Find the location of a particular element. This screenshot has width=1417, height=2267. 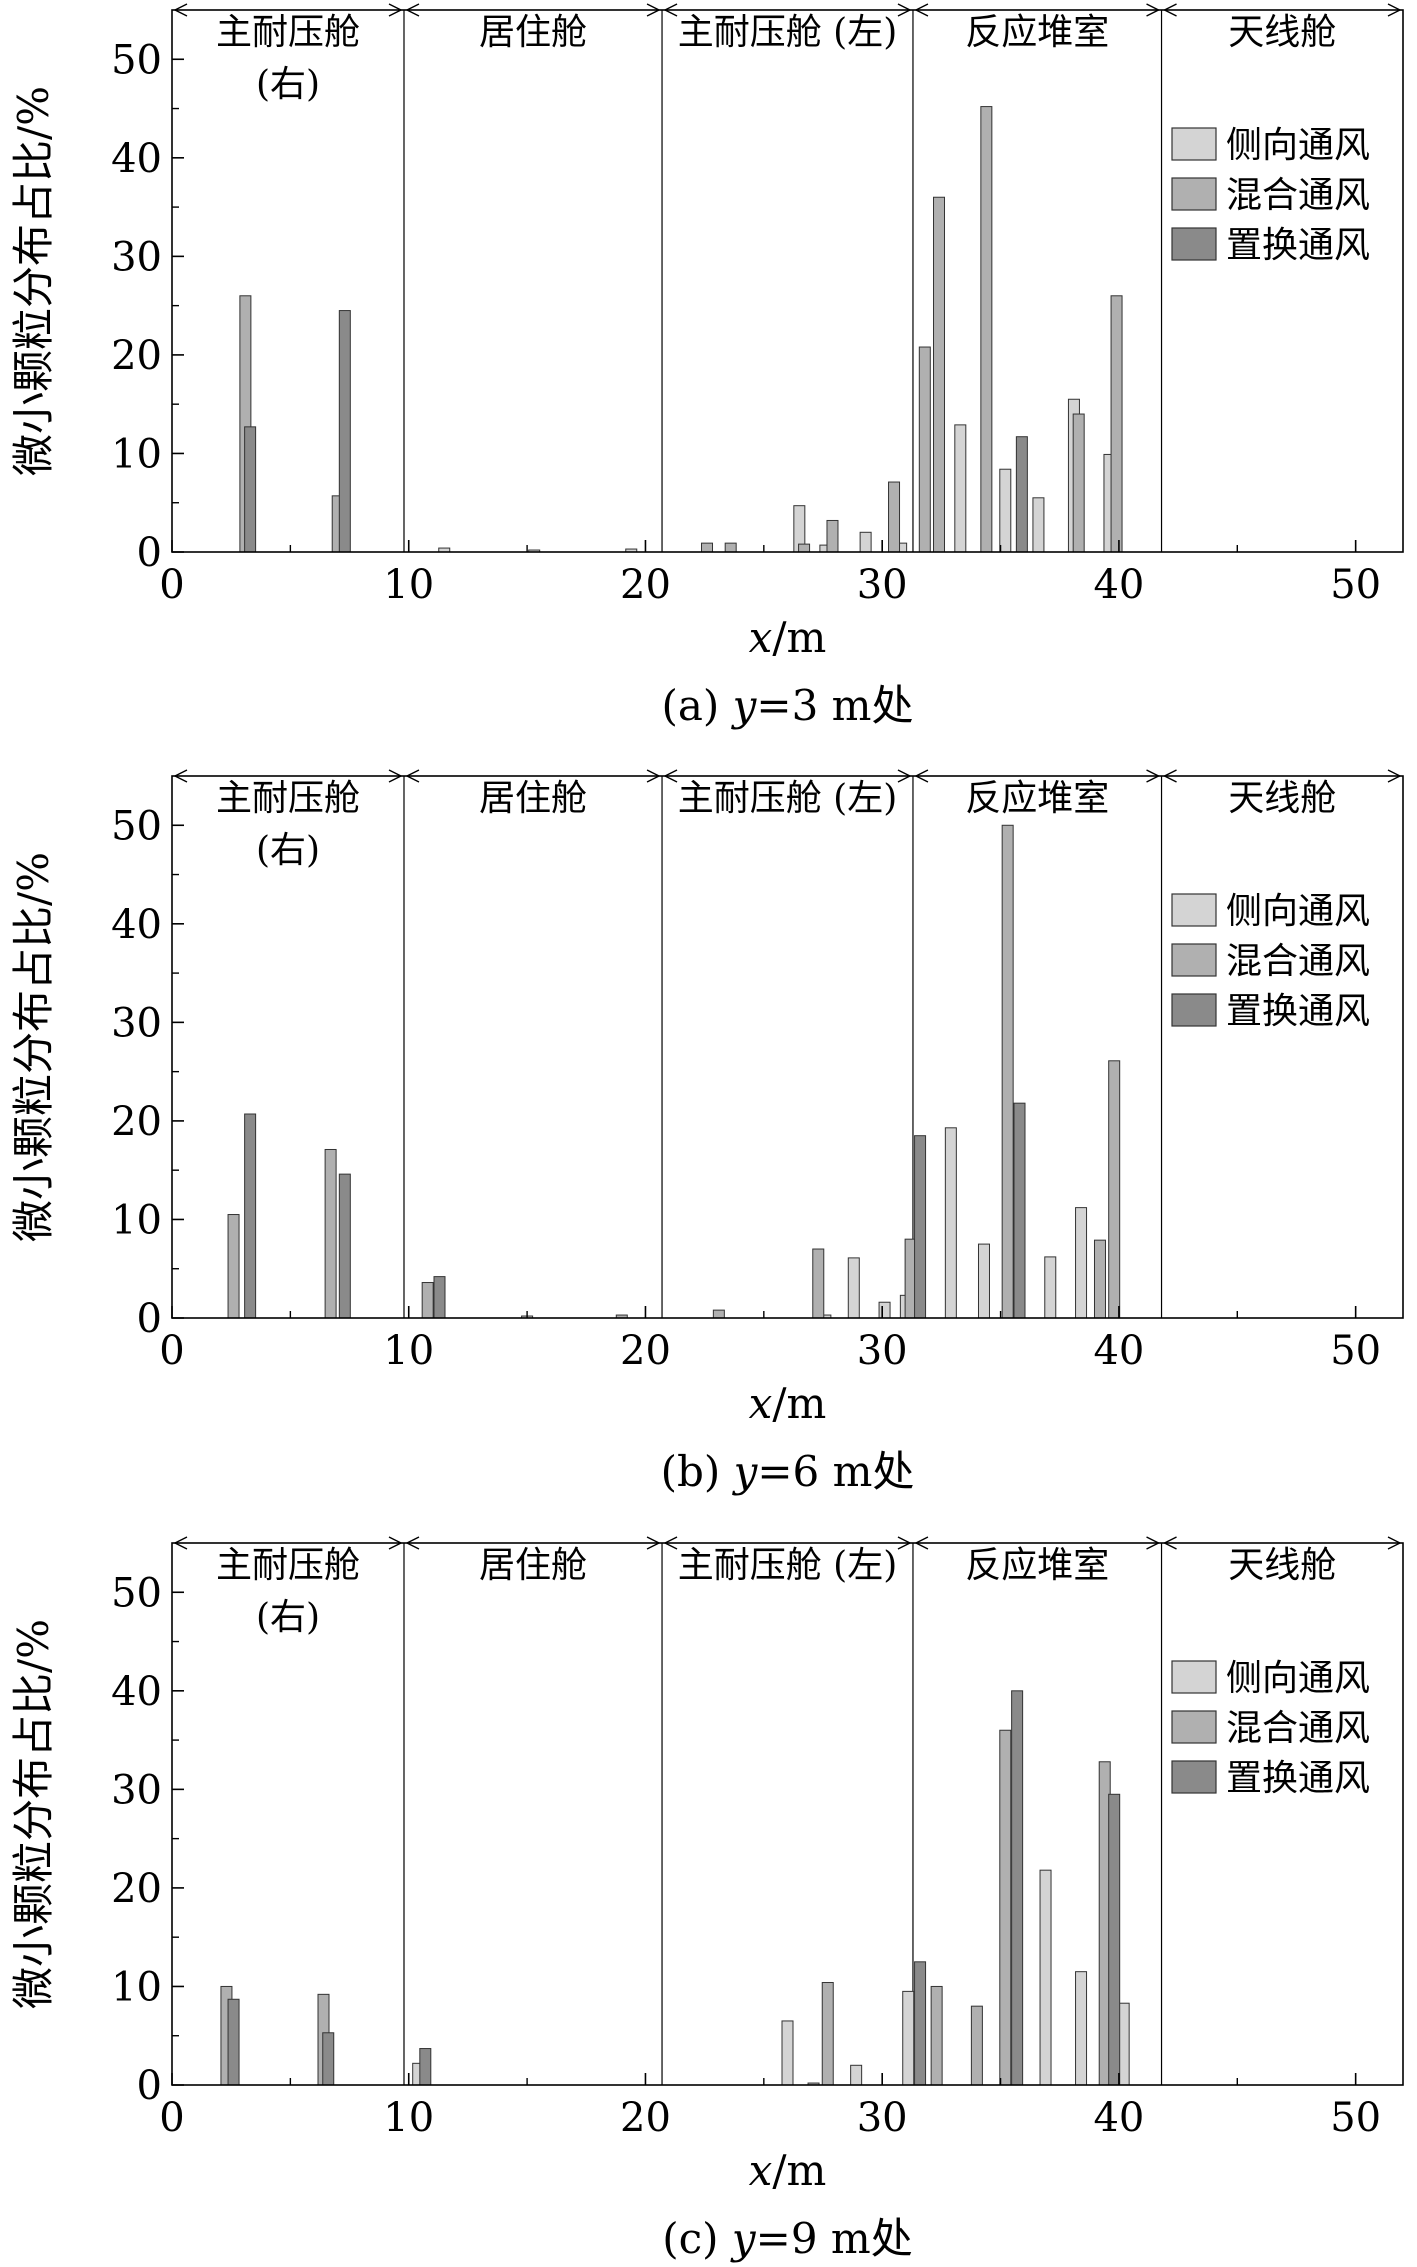

panel-caption: (b) y=6 m处 is located at coordinates (788, 1471).